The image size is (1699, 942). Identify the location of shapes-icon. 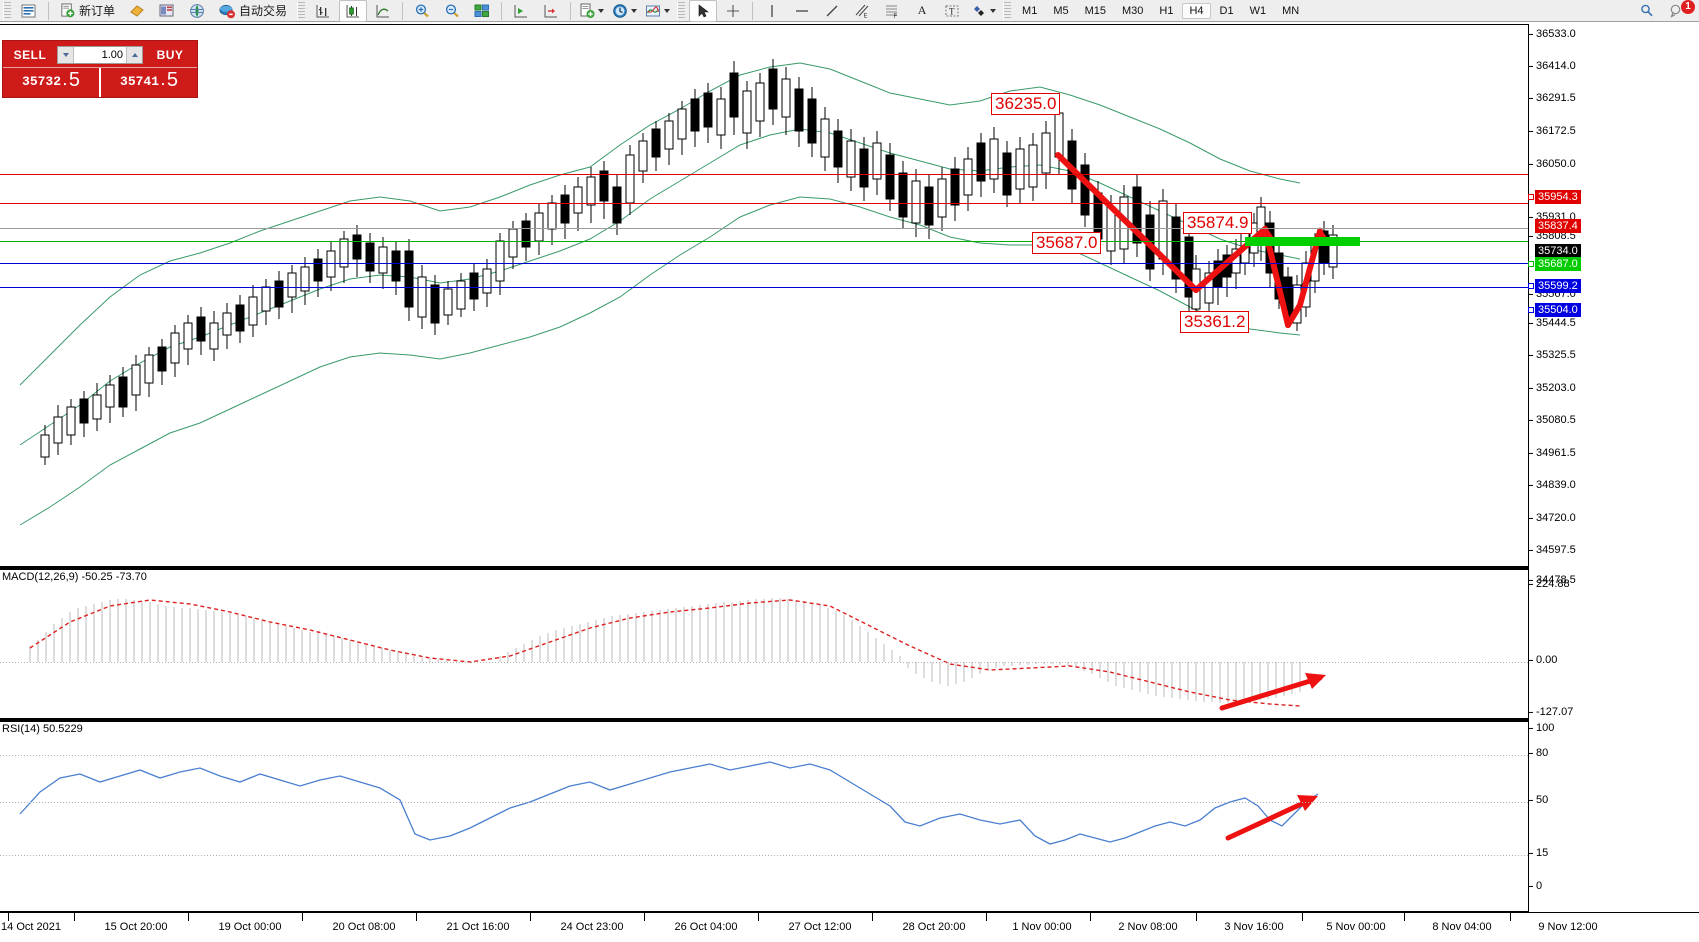
(983, 11).